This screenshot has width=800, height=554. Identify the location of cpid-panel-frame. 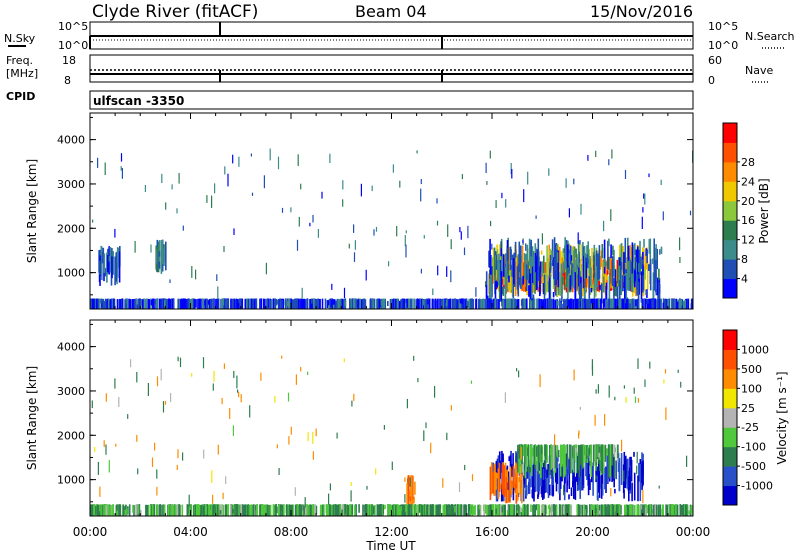
(391, 100).